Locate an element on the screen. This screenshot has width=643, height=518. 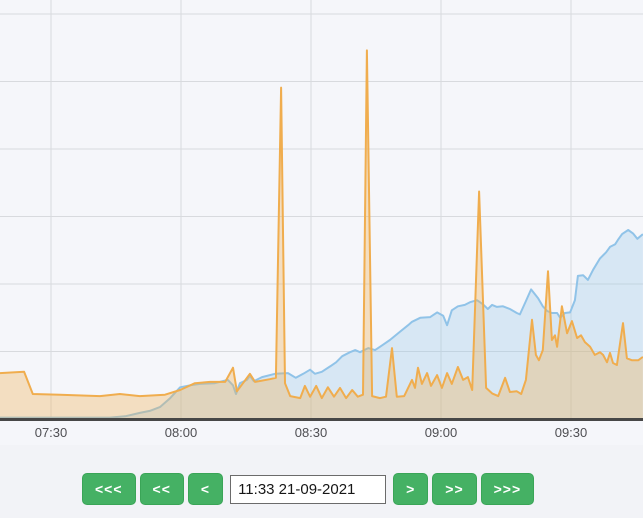
x-tick-label: 07:30 is located at coordinates (51, 432).